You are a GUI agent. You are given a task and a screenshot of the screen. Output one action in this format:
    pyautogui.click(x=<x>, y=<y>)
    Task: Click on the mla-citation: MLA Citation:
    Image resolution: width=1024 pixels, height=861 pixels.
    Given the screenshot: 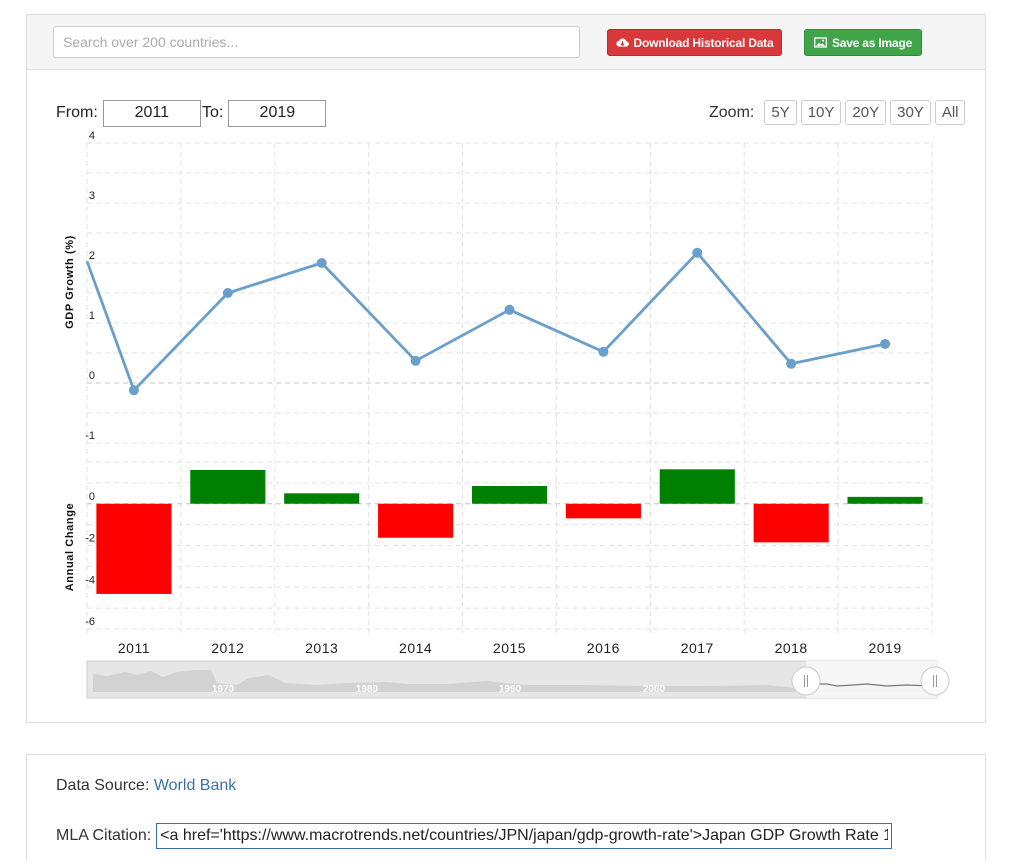 What is the action you would take?
    pyautogui.click(x=474, y=836)
    